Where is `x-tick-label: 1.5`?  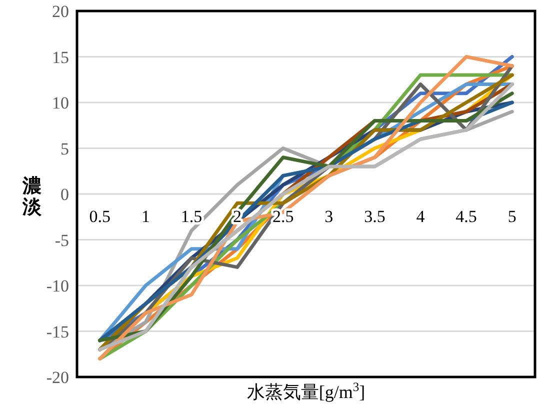
x-tick-label: 1.5 is located at coordinates (191, 216).